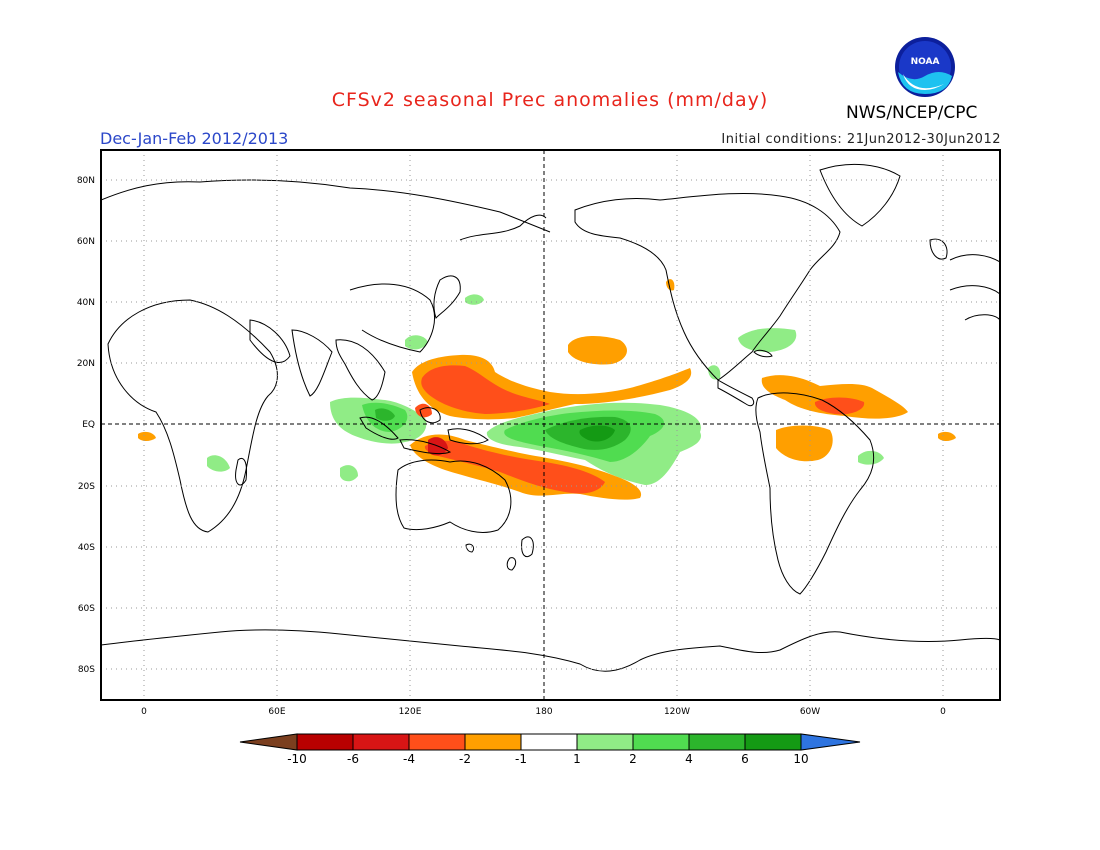 This screenshot has width=1100, height=850. What do you see at coordinates (218, 463) in the screenshot?
I see `wet-anomaly-africa` at bounding box center [218, 463].